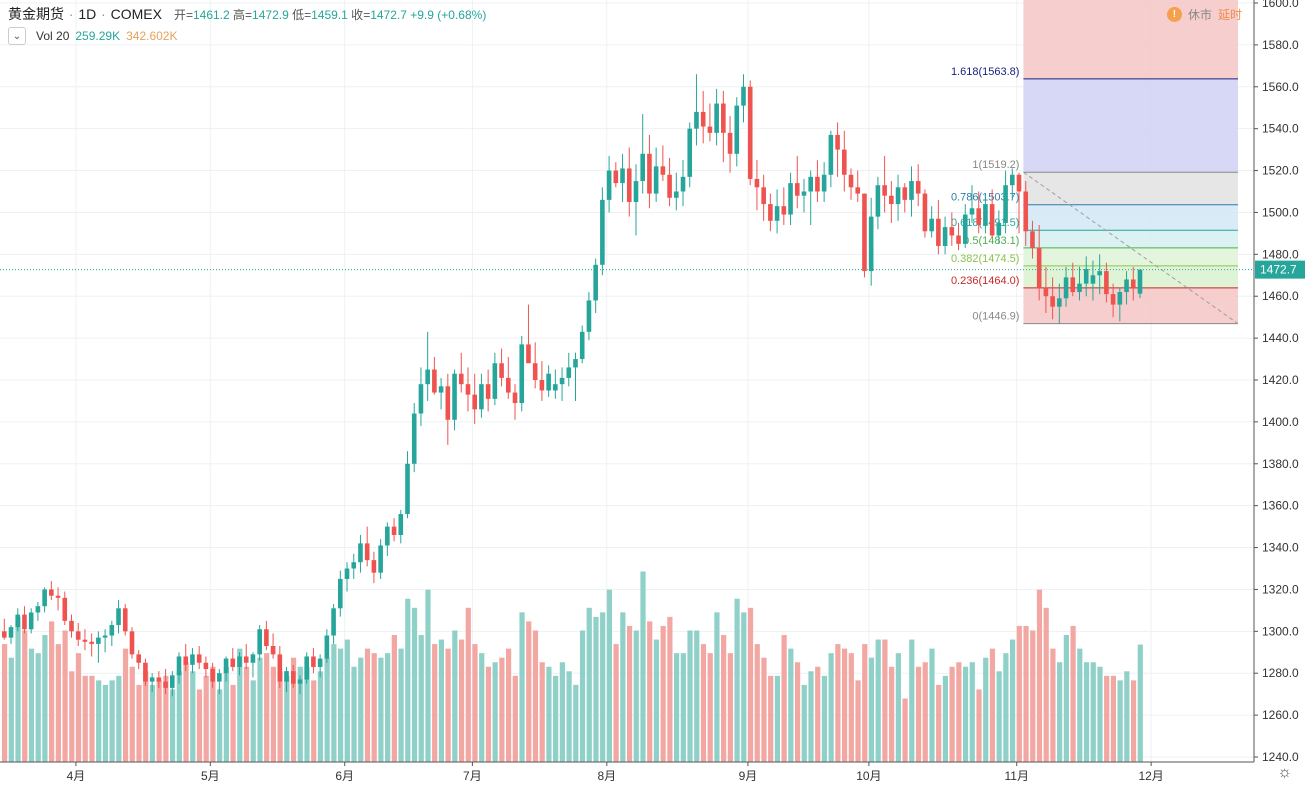  Describe the element at coordinates (17, 36) in the screenshot. I see `collapse-toggle-icon: ⌄` at that location.